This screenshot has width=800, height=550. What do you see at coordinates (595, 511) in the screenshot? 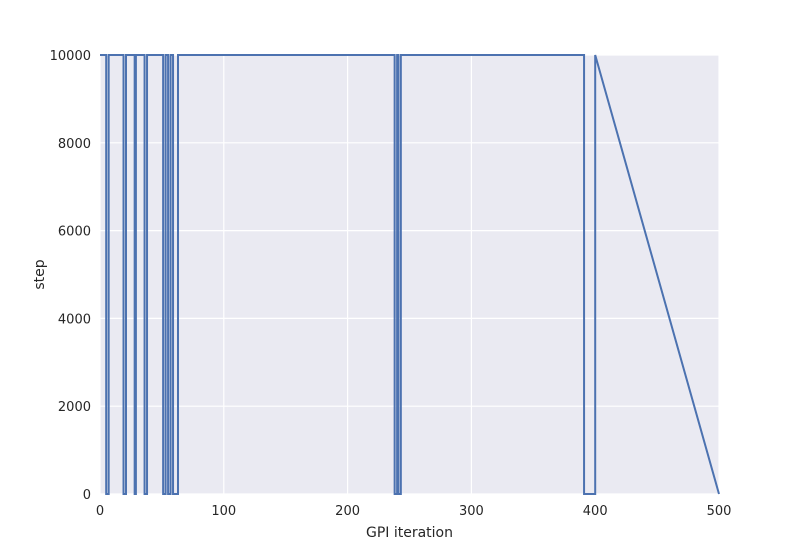
I see `x-tick-label-400: 400` at bounding box center [595, 511].